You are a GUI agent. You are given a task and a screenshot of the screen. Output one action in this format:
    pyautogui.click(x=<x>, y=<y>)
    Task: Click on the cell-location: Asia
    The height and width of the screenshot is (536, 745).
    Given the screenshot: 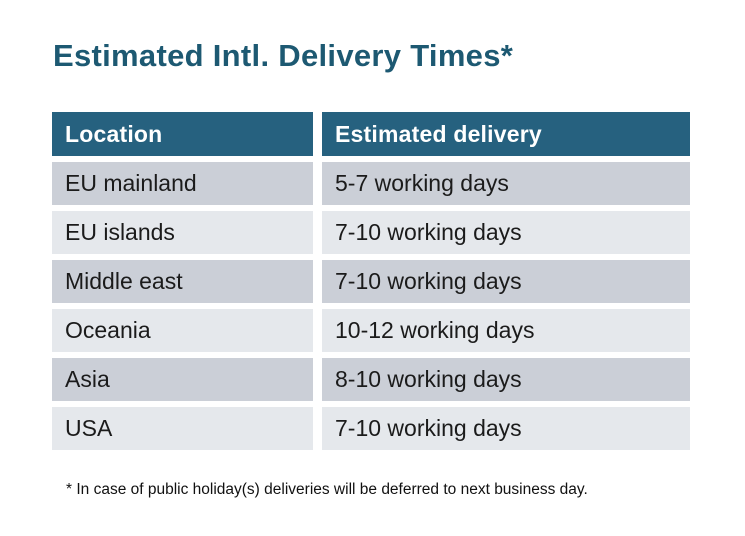 What is the action you would take?
    pyautogui.click(x=182, y=379)
    